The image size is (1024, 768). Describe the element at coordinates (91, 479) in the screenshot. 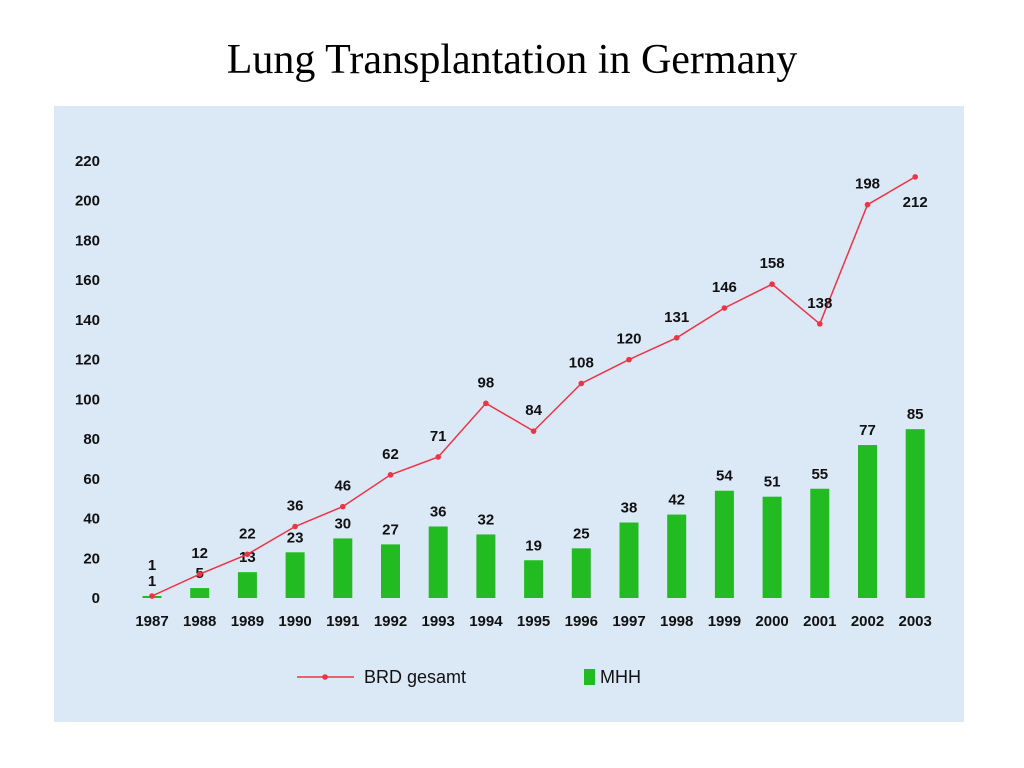

I see `y-tick-label: 60` at that location.